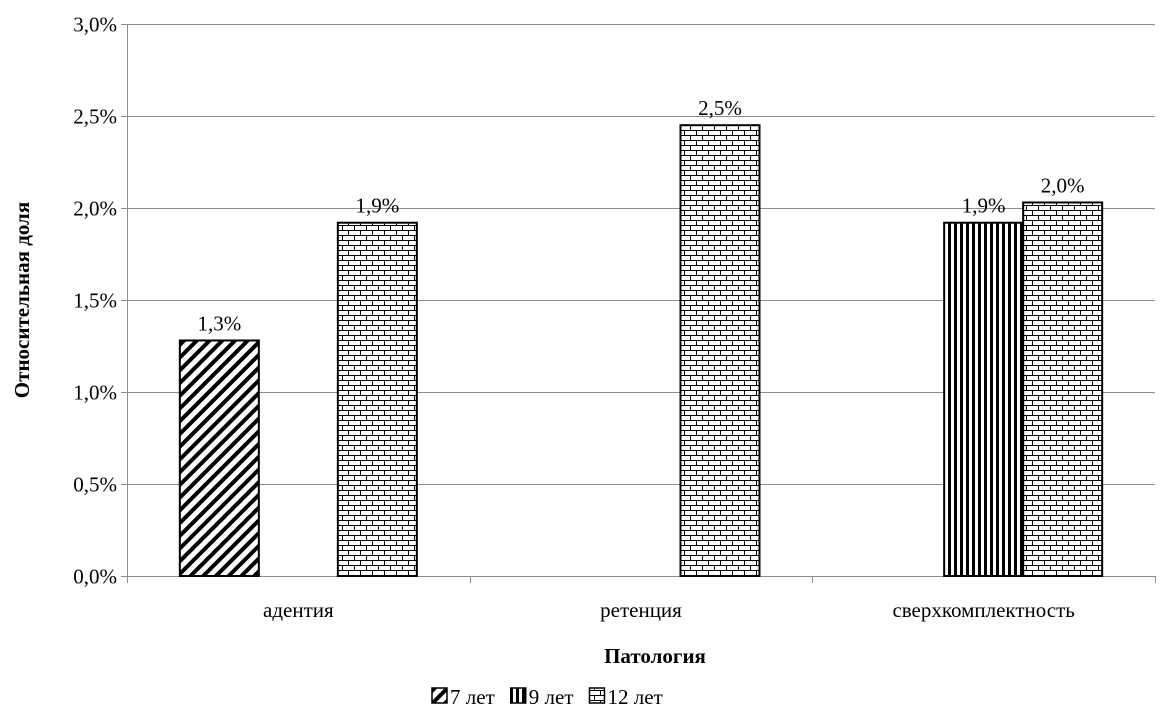 The image size is (1165, 715). Describe the element at coordinates (1063, 389) in the screenshot. I see `bar-12-лет-2` at that location.